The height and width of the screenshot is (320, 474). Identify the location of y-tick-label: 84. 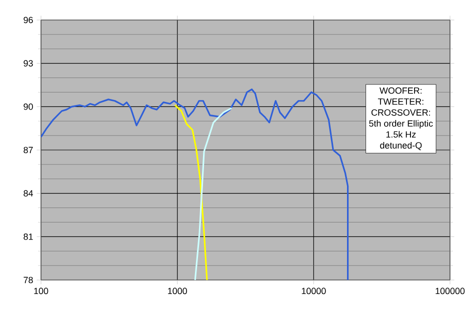
(28, 193).